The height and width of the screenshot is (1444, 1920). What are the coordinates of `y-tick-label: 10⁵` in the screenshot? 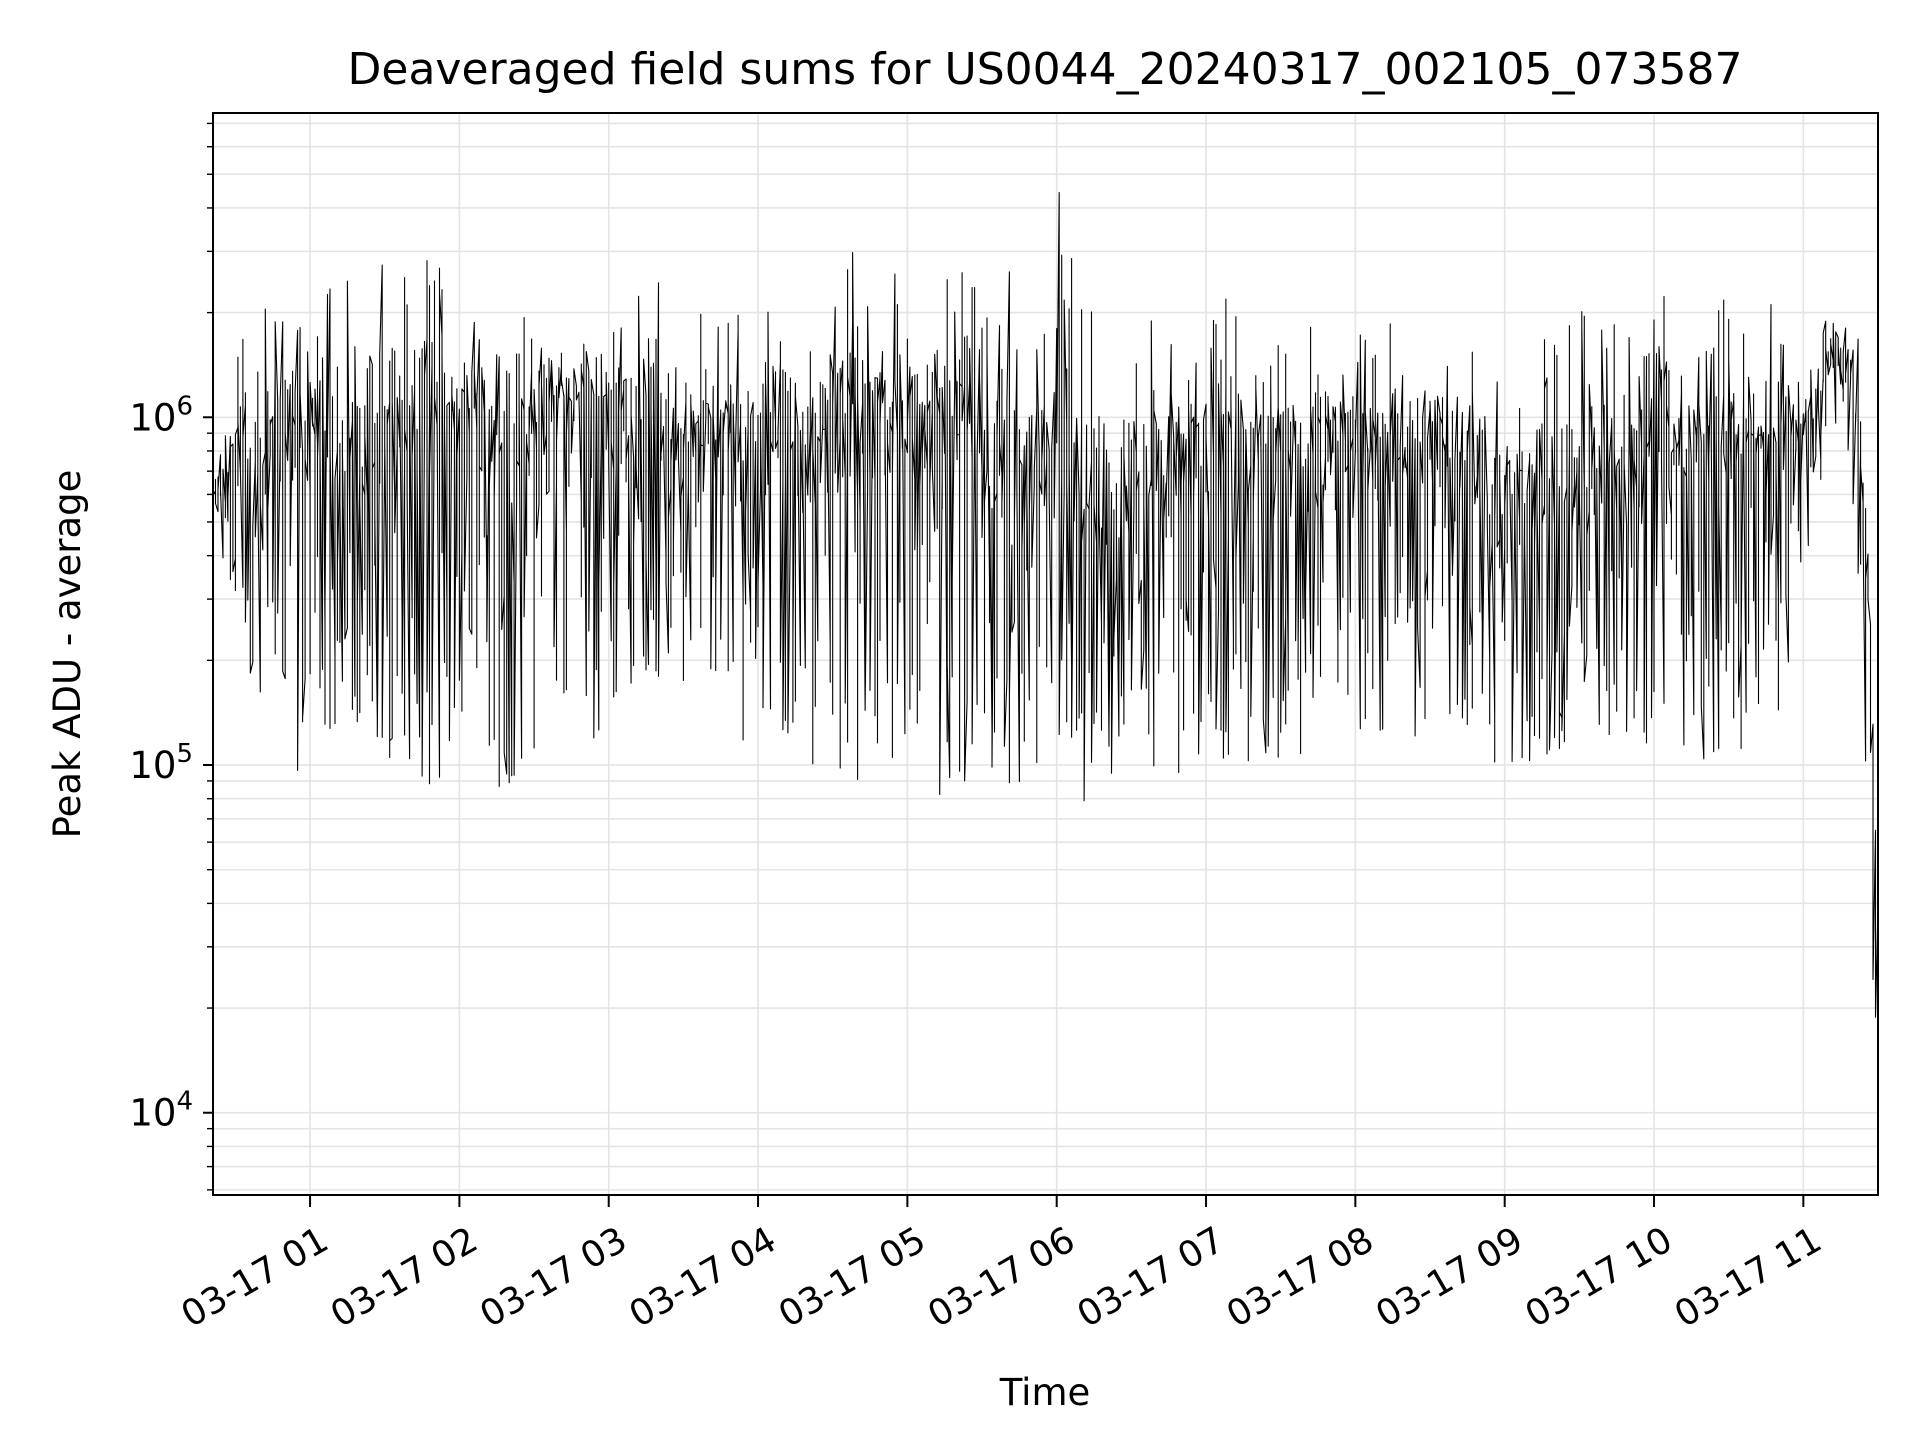 It's located at (161, 763).